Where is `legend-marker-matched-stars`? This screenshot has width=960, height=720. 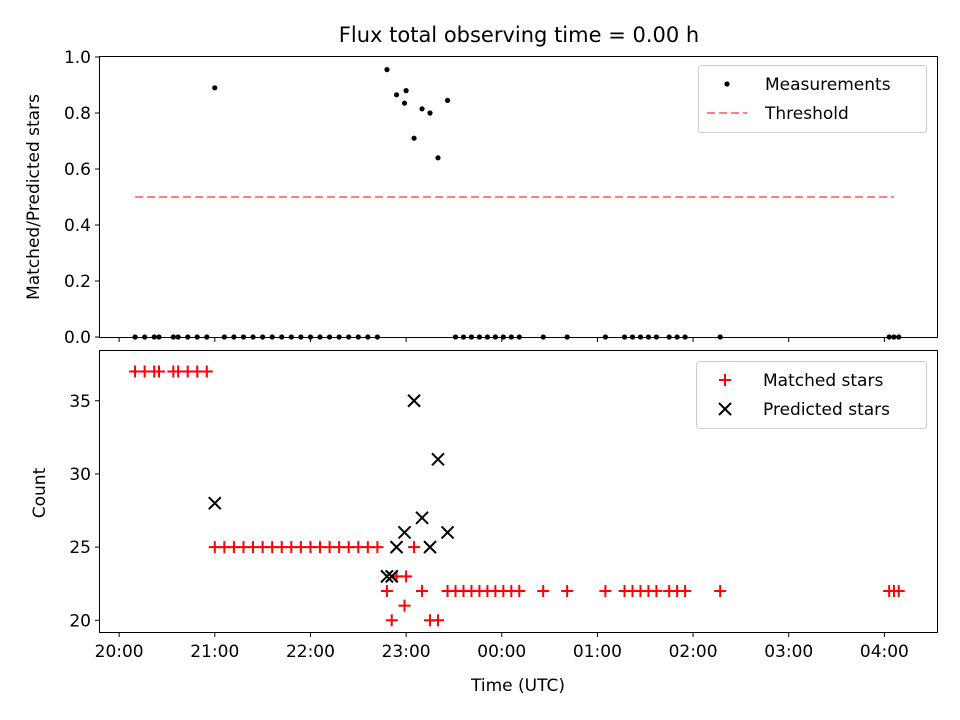
legend-marker-matched-stars is located at coordinates (725, 380).